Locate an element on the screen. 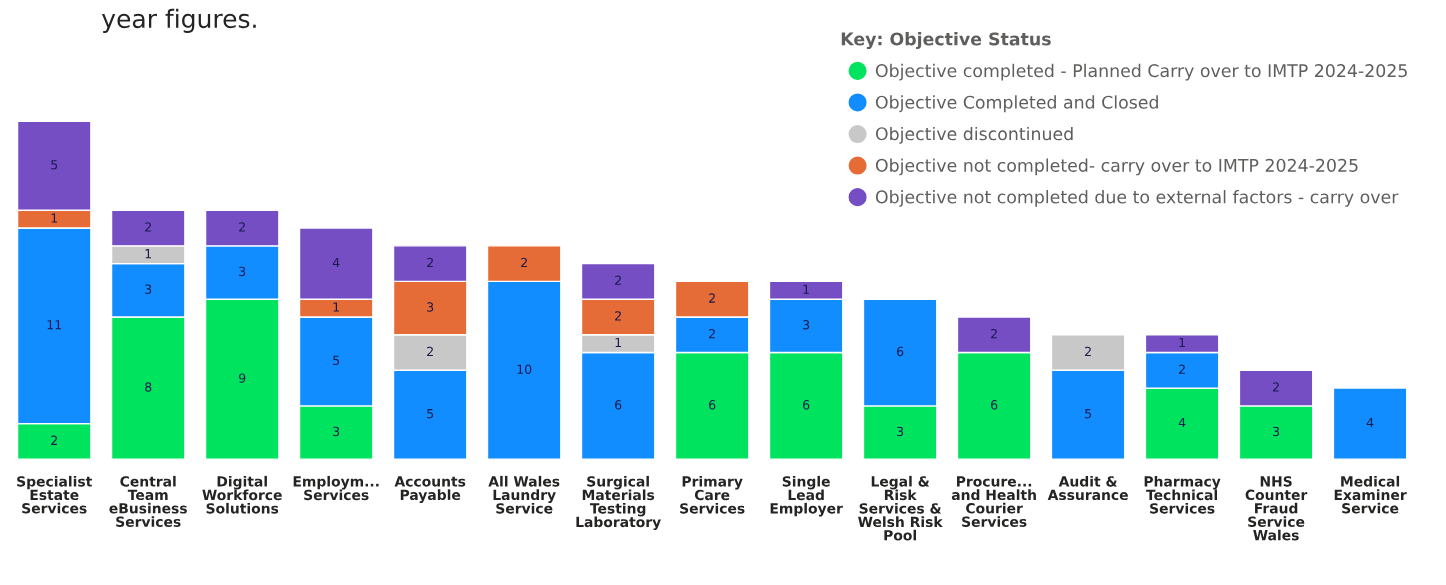 The width and height of the screenshot is (1446, 585). x-tick-label: Digital Workforce Solutions is located at coordinates (242, 494).